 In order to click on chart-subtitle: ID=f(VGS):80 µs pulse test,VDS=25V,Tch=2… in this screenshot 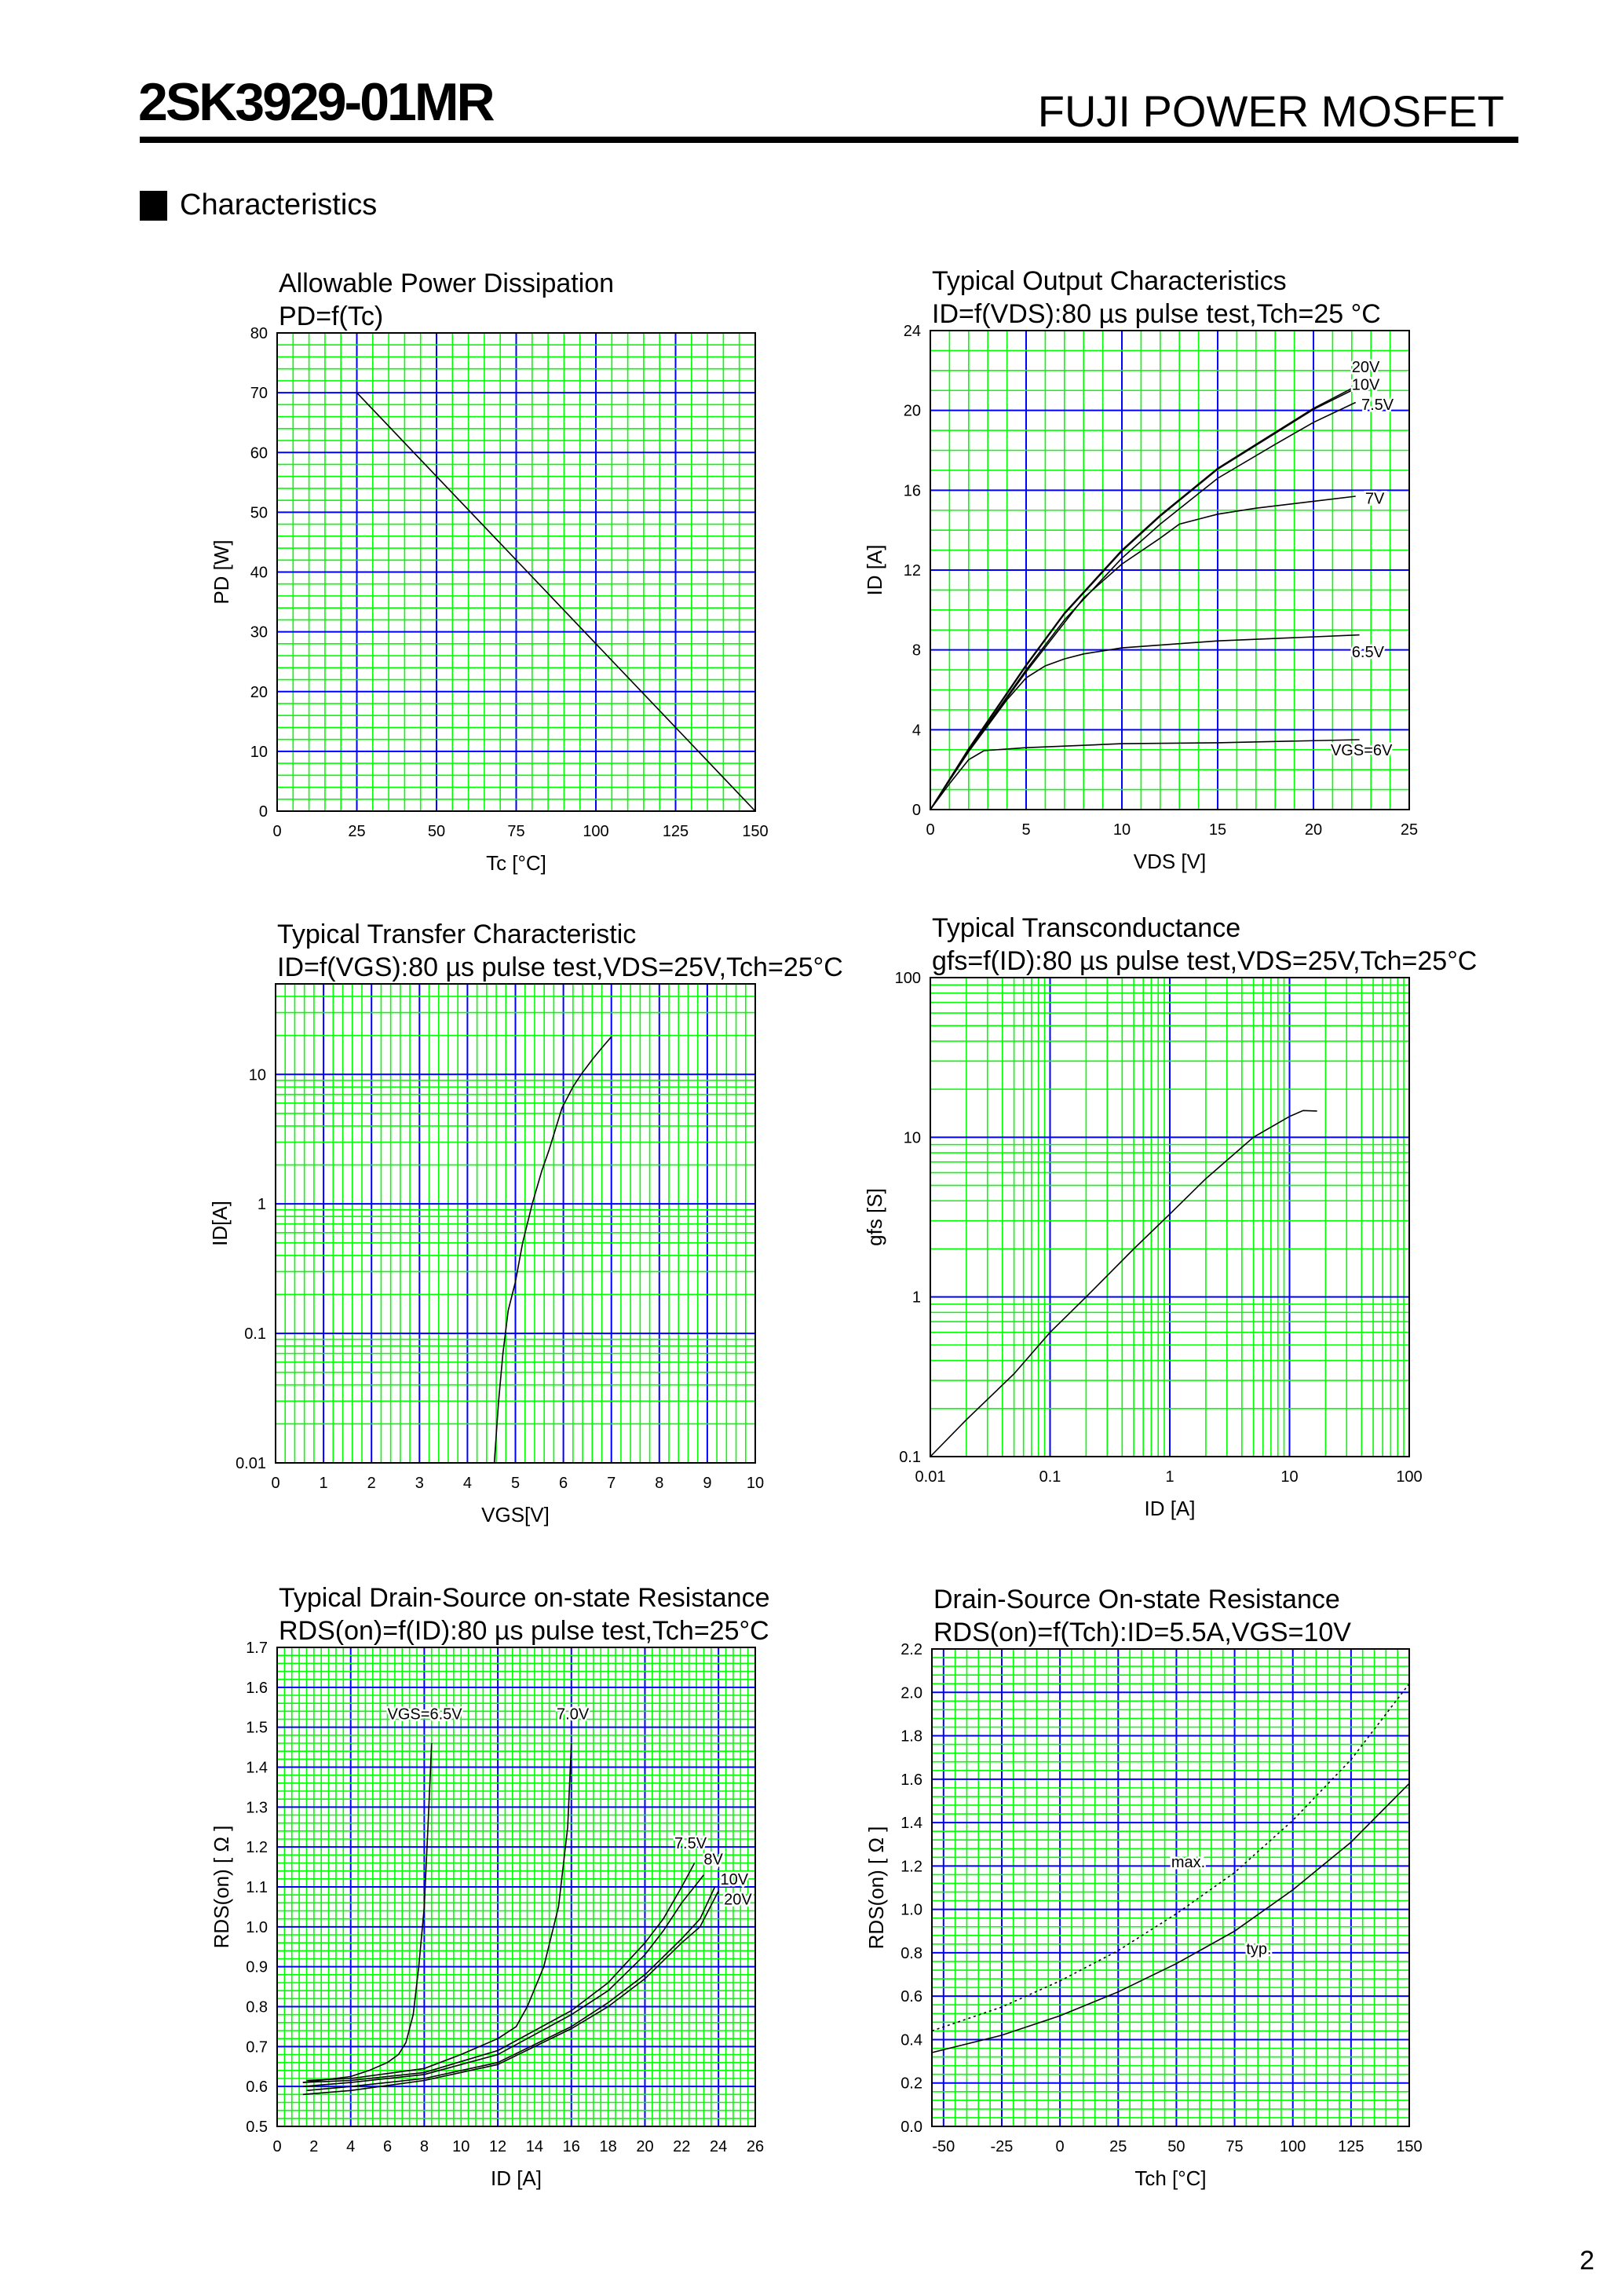, I will do `click(560, 967)`.